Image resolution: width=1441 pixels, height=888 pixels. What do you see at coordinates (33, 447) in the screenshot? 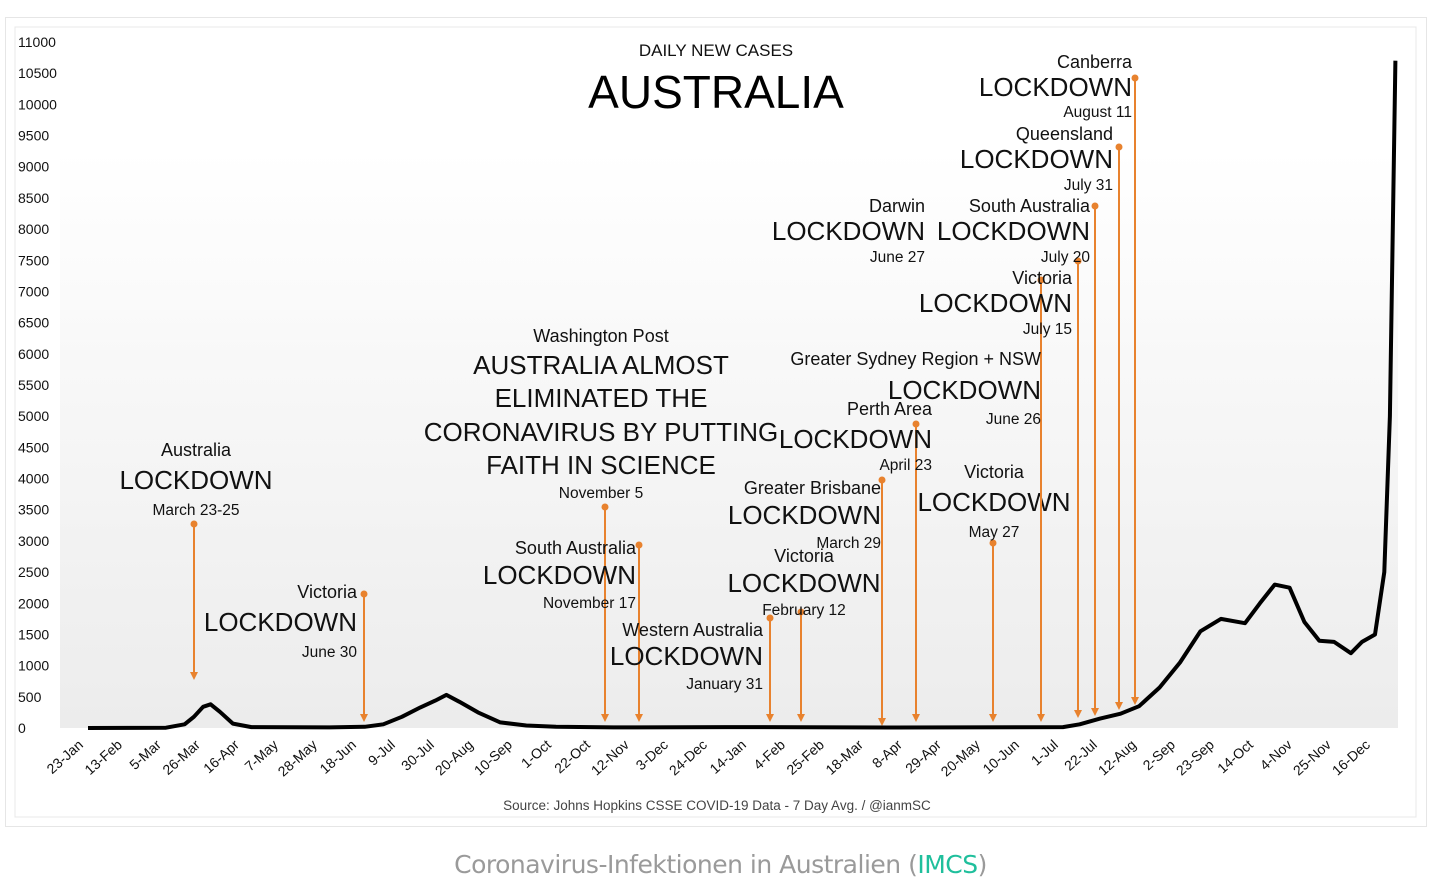
I see `y-tick-label: 4500` at bounding box center [33, 447].